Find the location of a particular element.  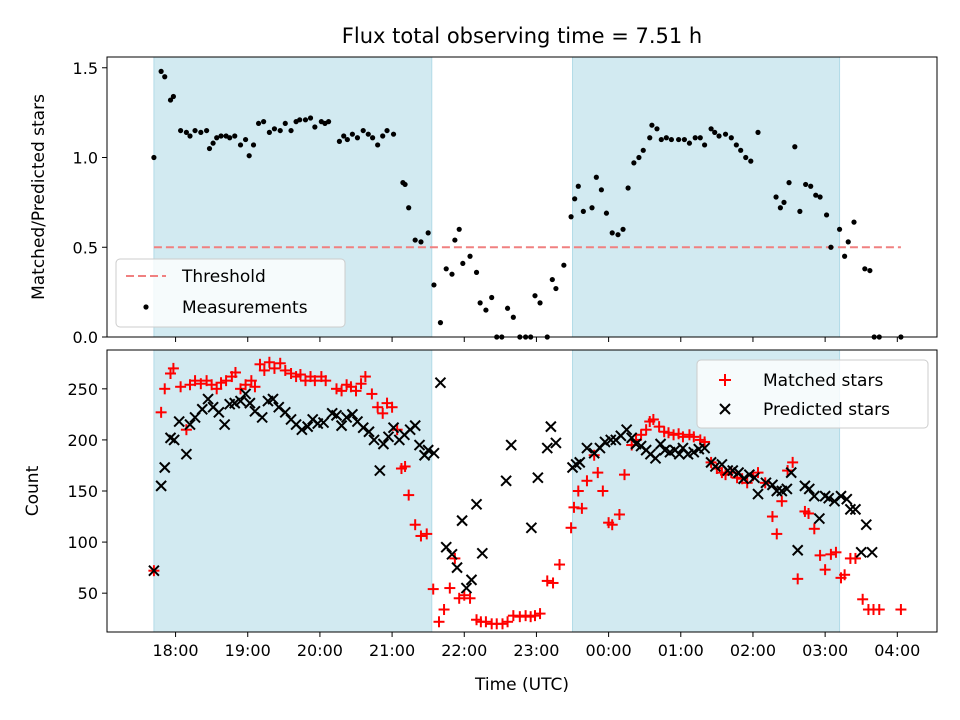

matched-legend-swatch is located at coordinates (725, 380).